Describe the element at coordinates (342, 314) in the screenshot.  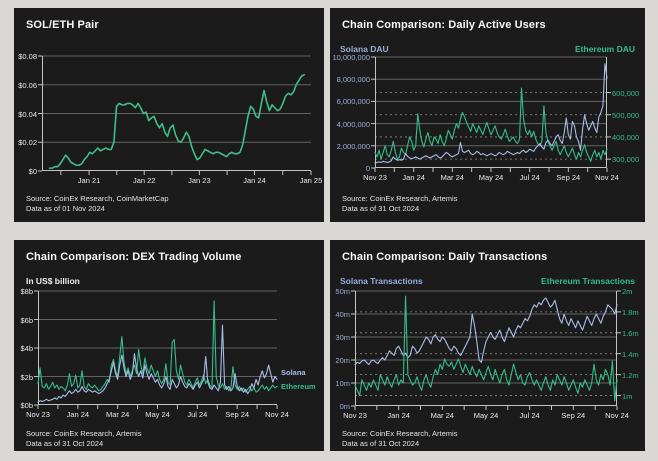
I see `y-tick-label: 40m` at that location.